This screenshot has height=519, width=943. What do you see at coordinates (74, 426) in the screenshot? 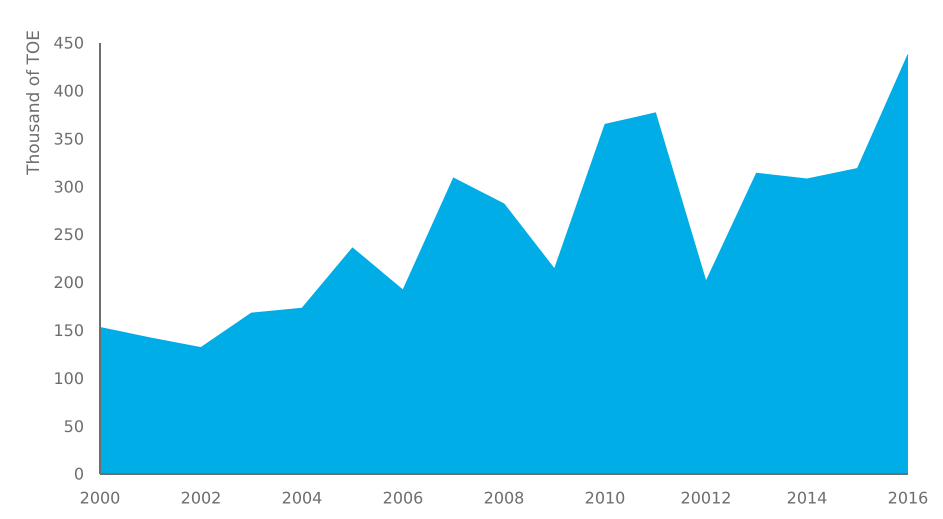
I see `y-tick-label: 50` at bounding box center [74, 426].